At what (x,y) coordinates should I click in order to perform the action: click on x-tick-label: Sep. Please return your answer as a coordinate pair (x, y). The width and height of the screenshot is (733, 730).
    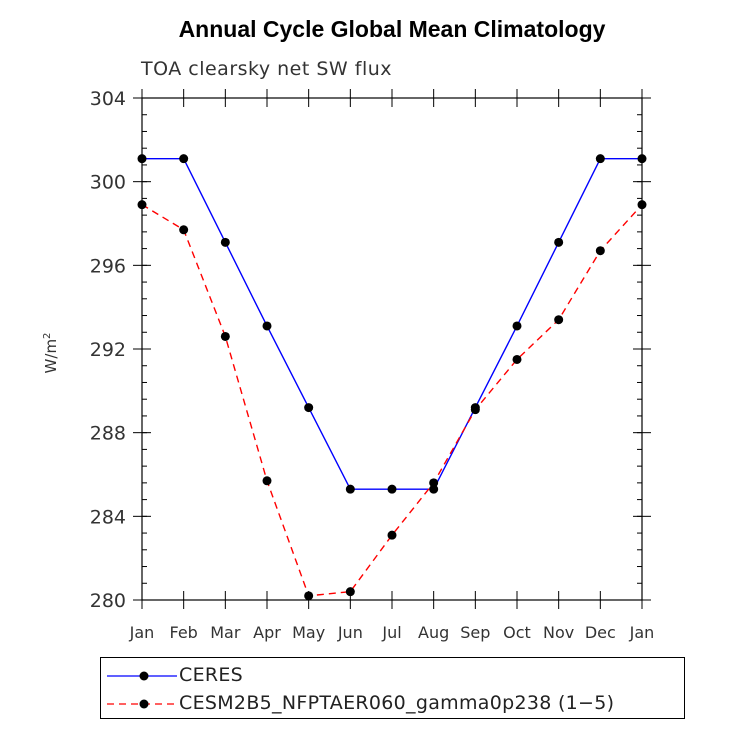
    Looking at the image, I should click on (475, 632).